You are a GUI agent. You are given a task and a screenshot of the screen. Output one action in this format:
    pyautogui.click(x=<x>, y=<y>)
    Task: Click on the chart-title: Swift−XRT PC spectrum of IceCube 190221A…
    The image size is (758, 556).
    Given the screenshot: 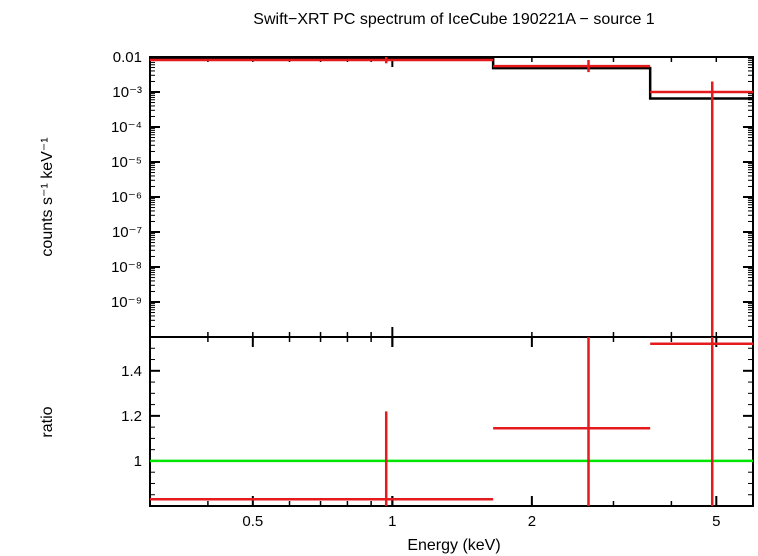 What is the action you would take?
    pyautogui.click(x=454, y=19)
    